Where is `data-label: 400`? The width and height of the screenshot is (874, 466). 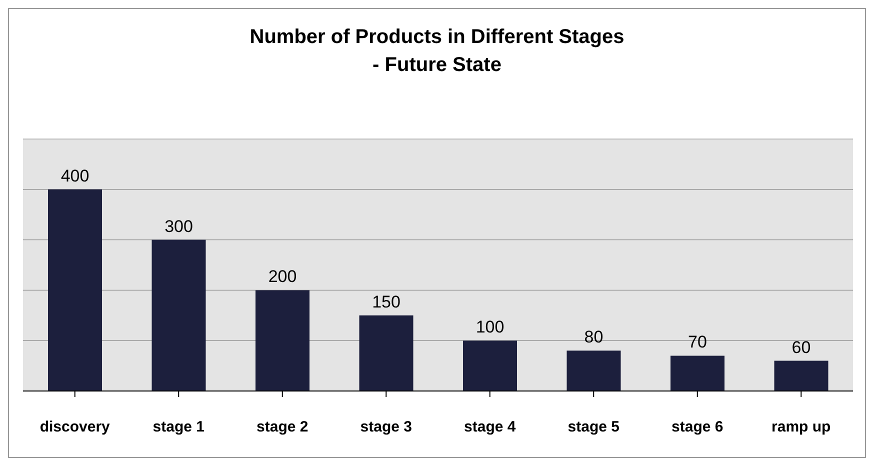
data-label: 400 is located at coordinates (75, 176).